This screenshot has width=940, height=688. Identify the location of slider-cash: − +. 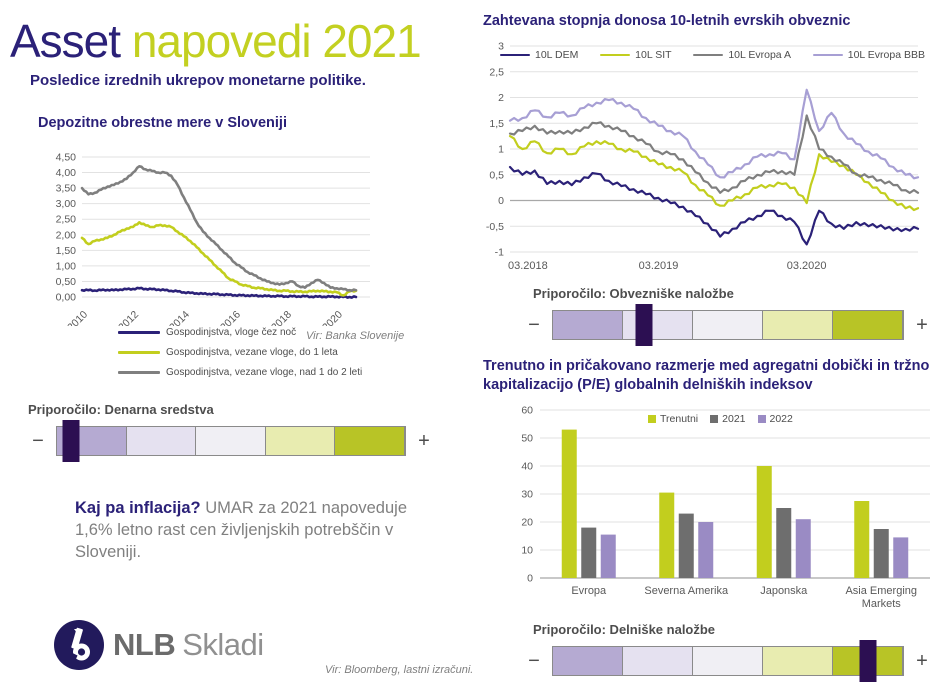
(231, 441).